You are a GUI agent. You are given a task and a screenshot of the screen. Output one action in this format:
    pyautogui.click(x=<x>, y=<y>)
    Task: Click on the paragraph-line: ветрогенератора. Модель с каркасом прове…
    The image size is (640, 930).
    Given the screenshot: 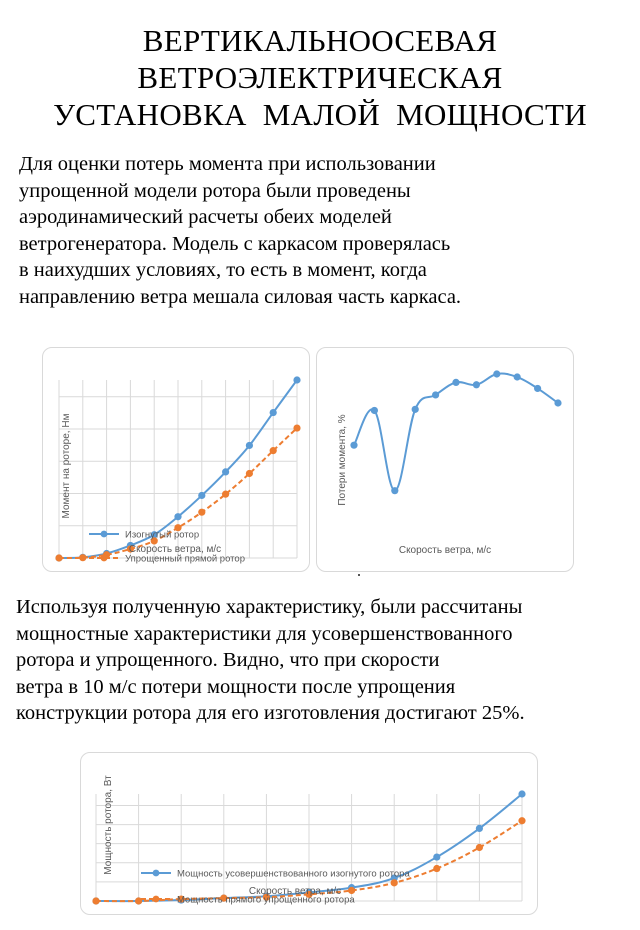 What is the action you would take?
    pyautogui.click(x=235, y=243)
    